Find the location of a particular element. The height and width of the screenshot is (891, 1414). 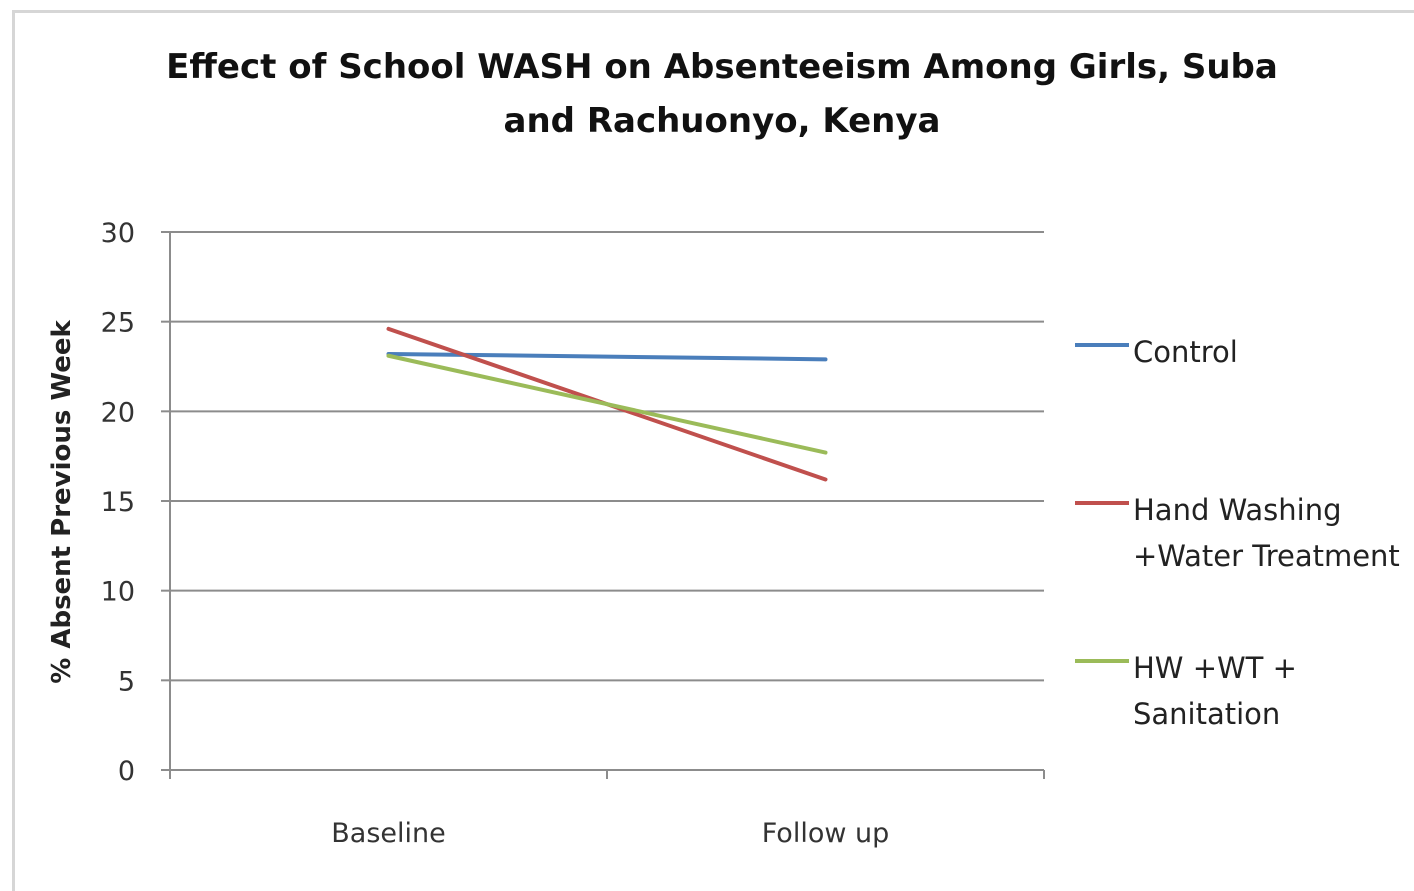

x-category-label-0: Baseline is located at coordinates (388, 833).